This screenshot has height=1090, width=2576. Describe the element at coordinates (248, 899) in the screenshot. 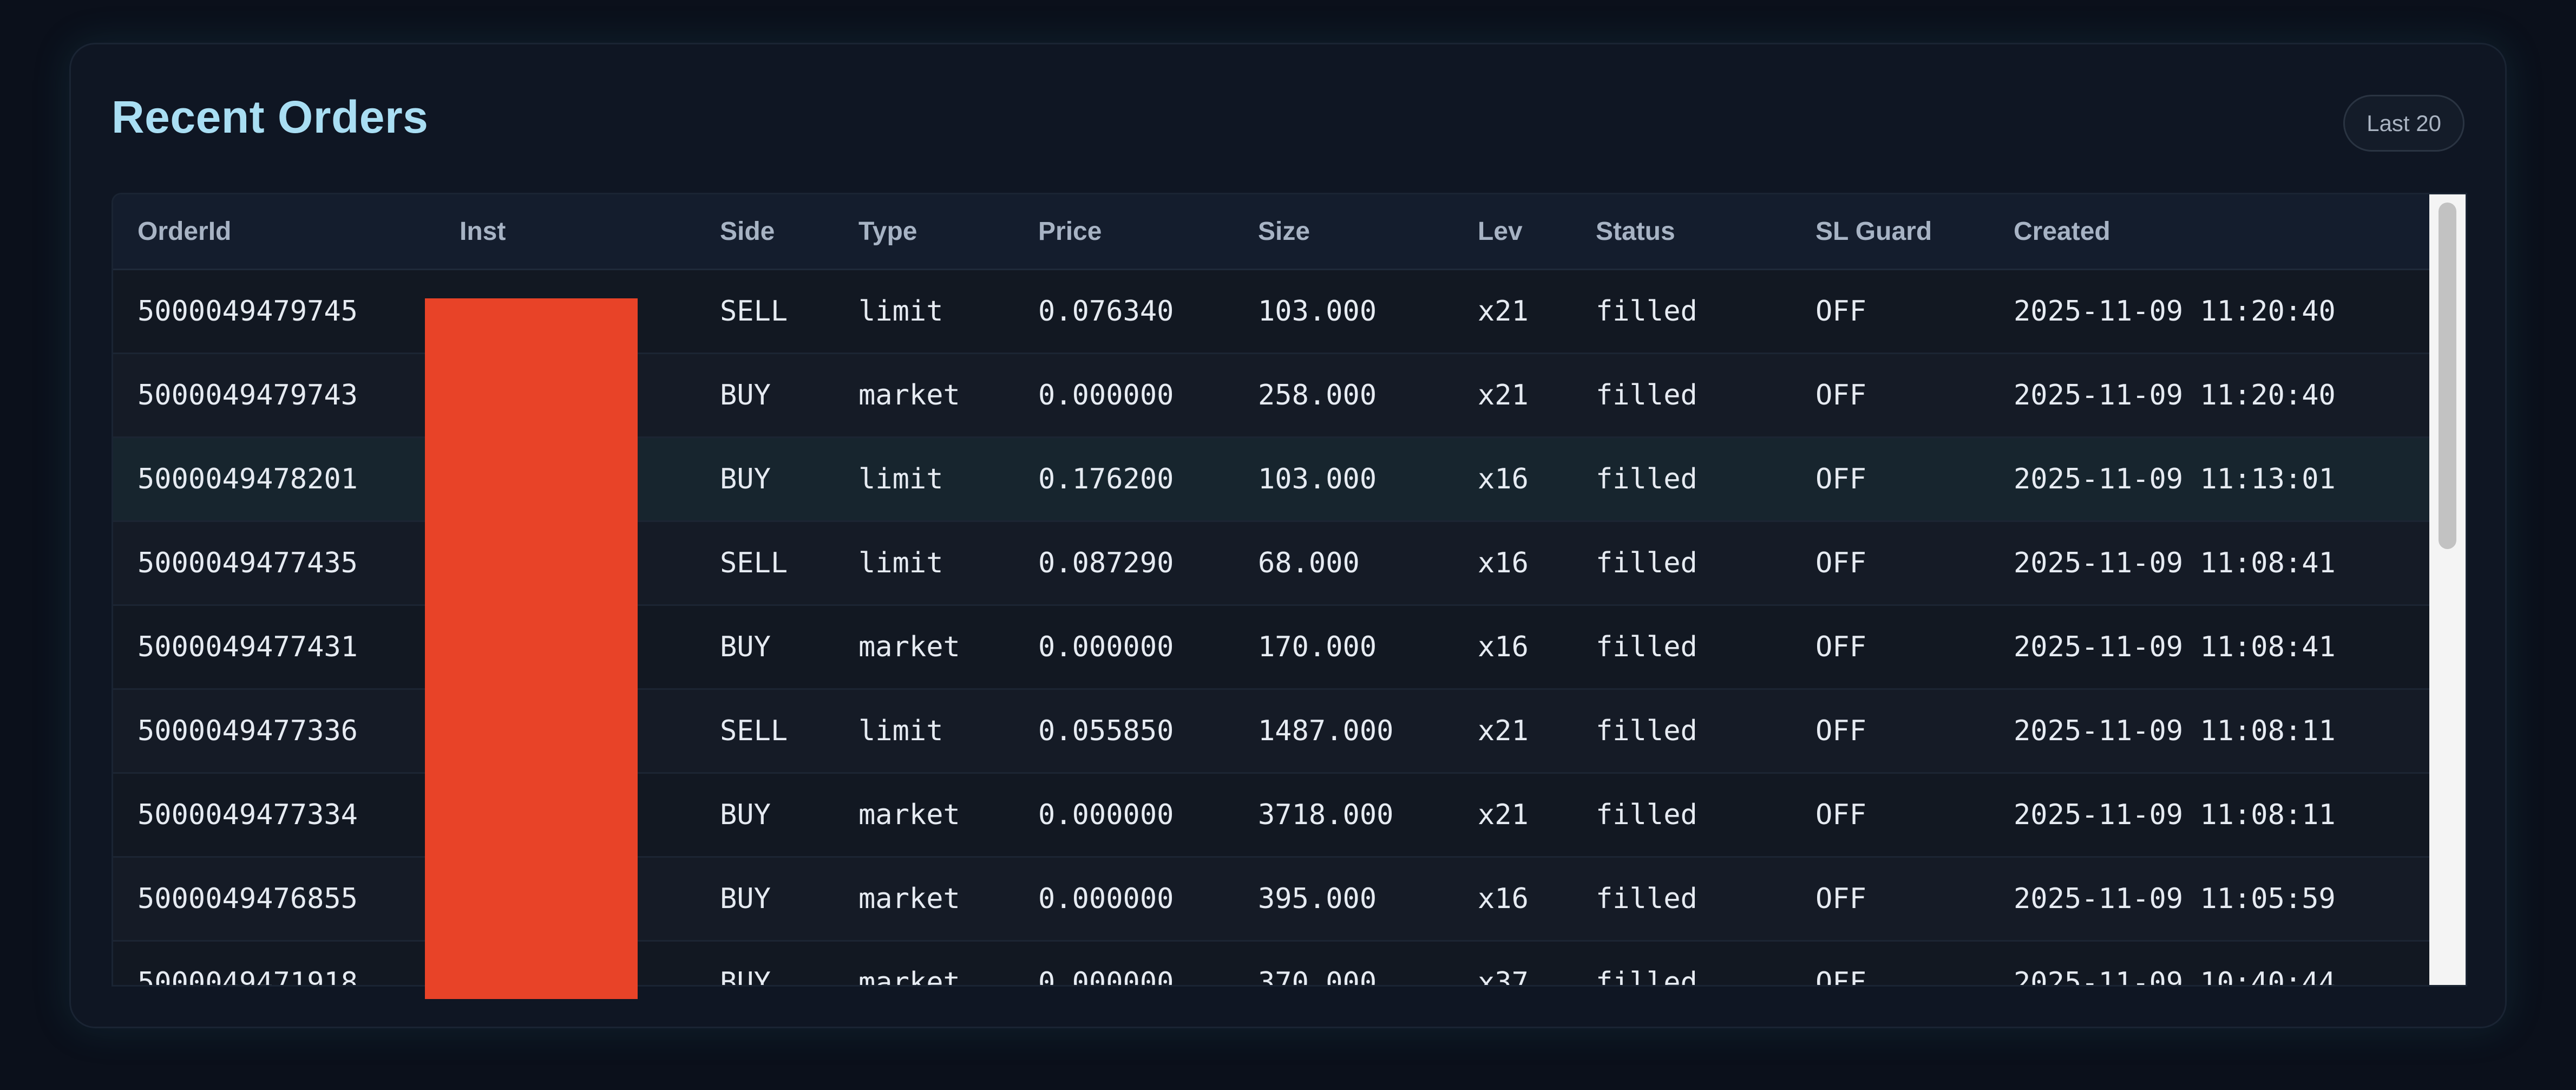

I see `cell-orderid: 5000049476855` at that location.